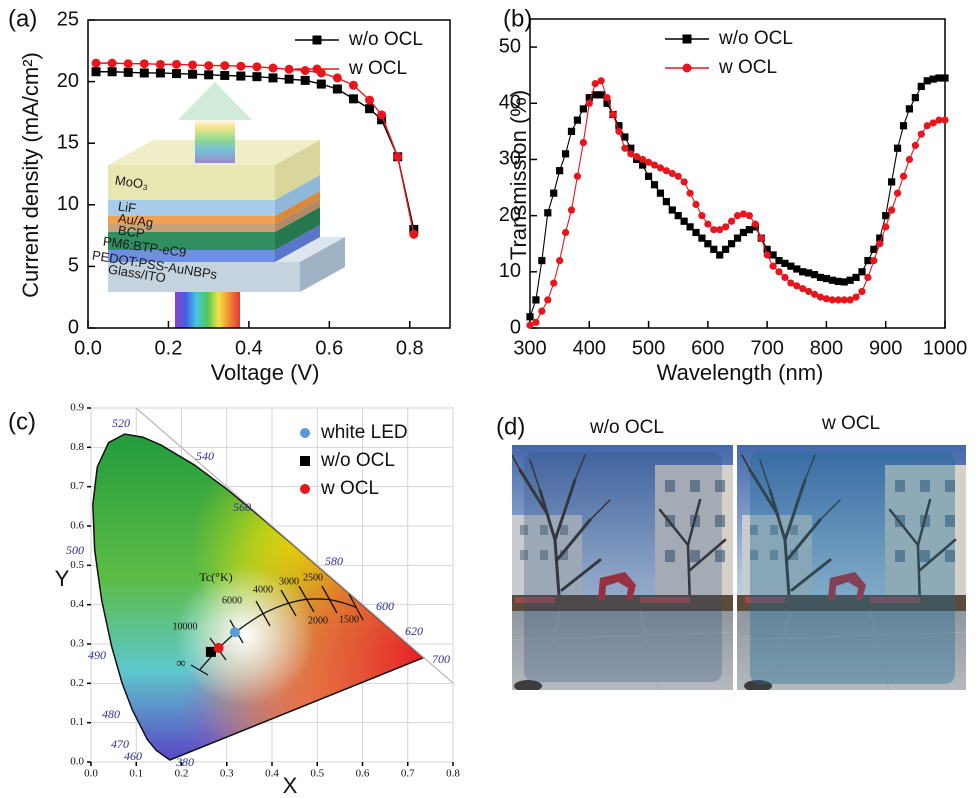  Describe the element at coordinates (755, 38) in the screenshot. I see `legend-label: w/o OCL` at that location.